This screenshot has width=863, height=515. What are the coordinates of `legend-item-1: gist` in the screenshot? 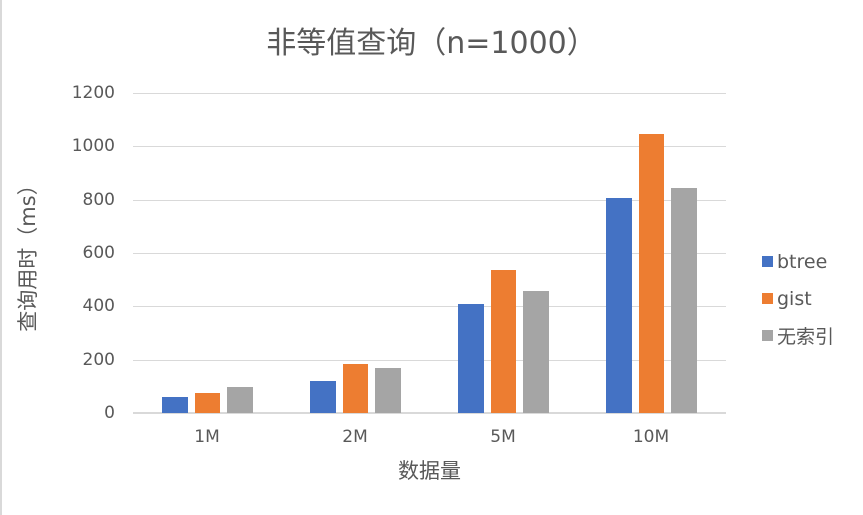 It's located at (798, 298).